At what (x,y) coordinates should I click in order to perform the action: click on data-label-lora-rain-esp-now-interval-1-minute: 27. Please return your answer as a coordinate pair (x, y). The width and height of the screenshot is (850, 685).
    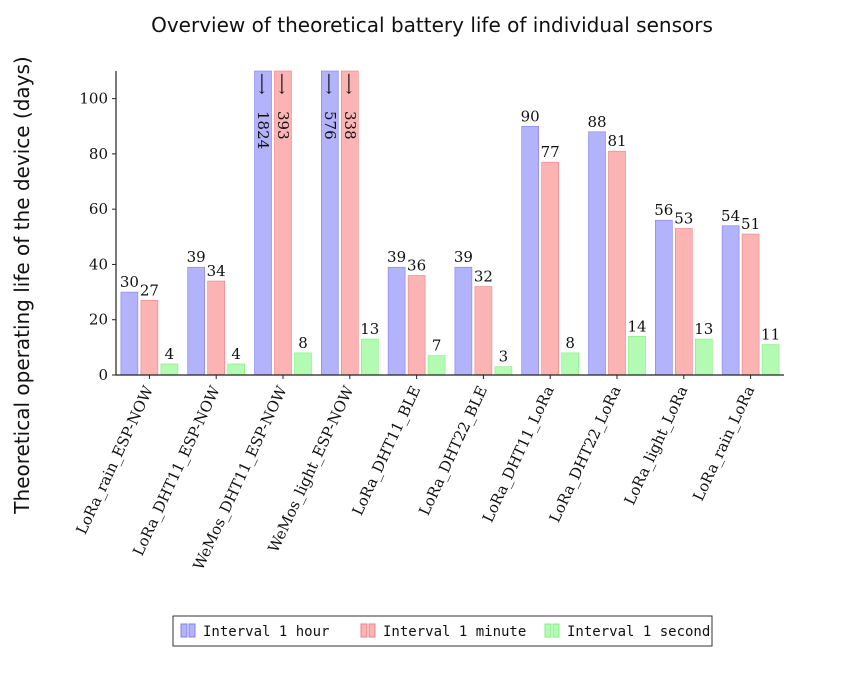
    Looking at the image, I should click on (149, 290).